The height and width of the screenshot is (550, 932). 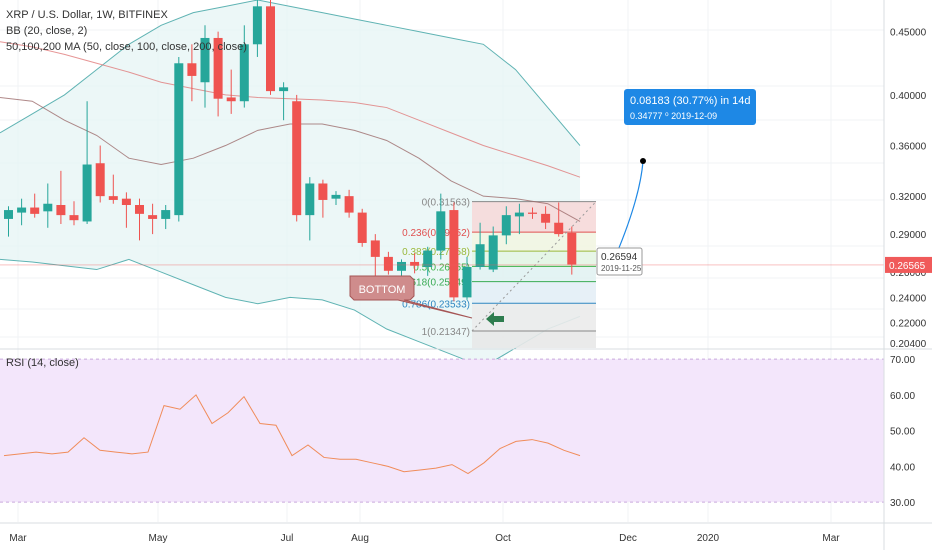 What do you see at coordinates (690, 101) in the screenshot?
I see `measure-line1: 0.08183 (30.77%) in 14d` at bounding box center [690, 101].